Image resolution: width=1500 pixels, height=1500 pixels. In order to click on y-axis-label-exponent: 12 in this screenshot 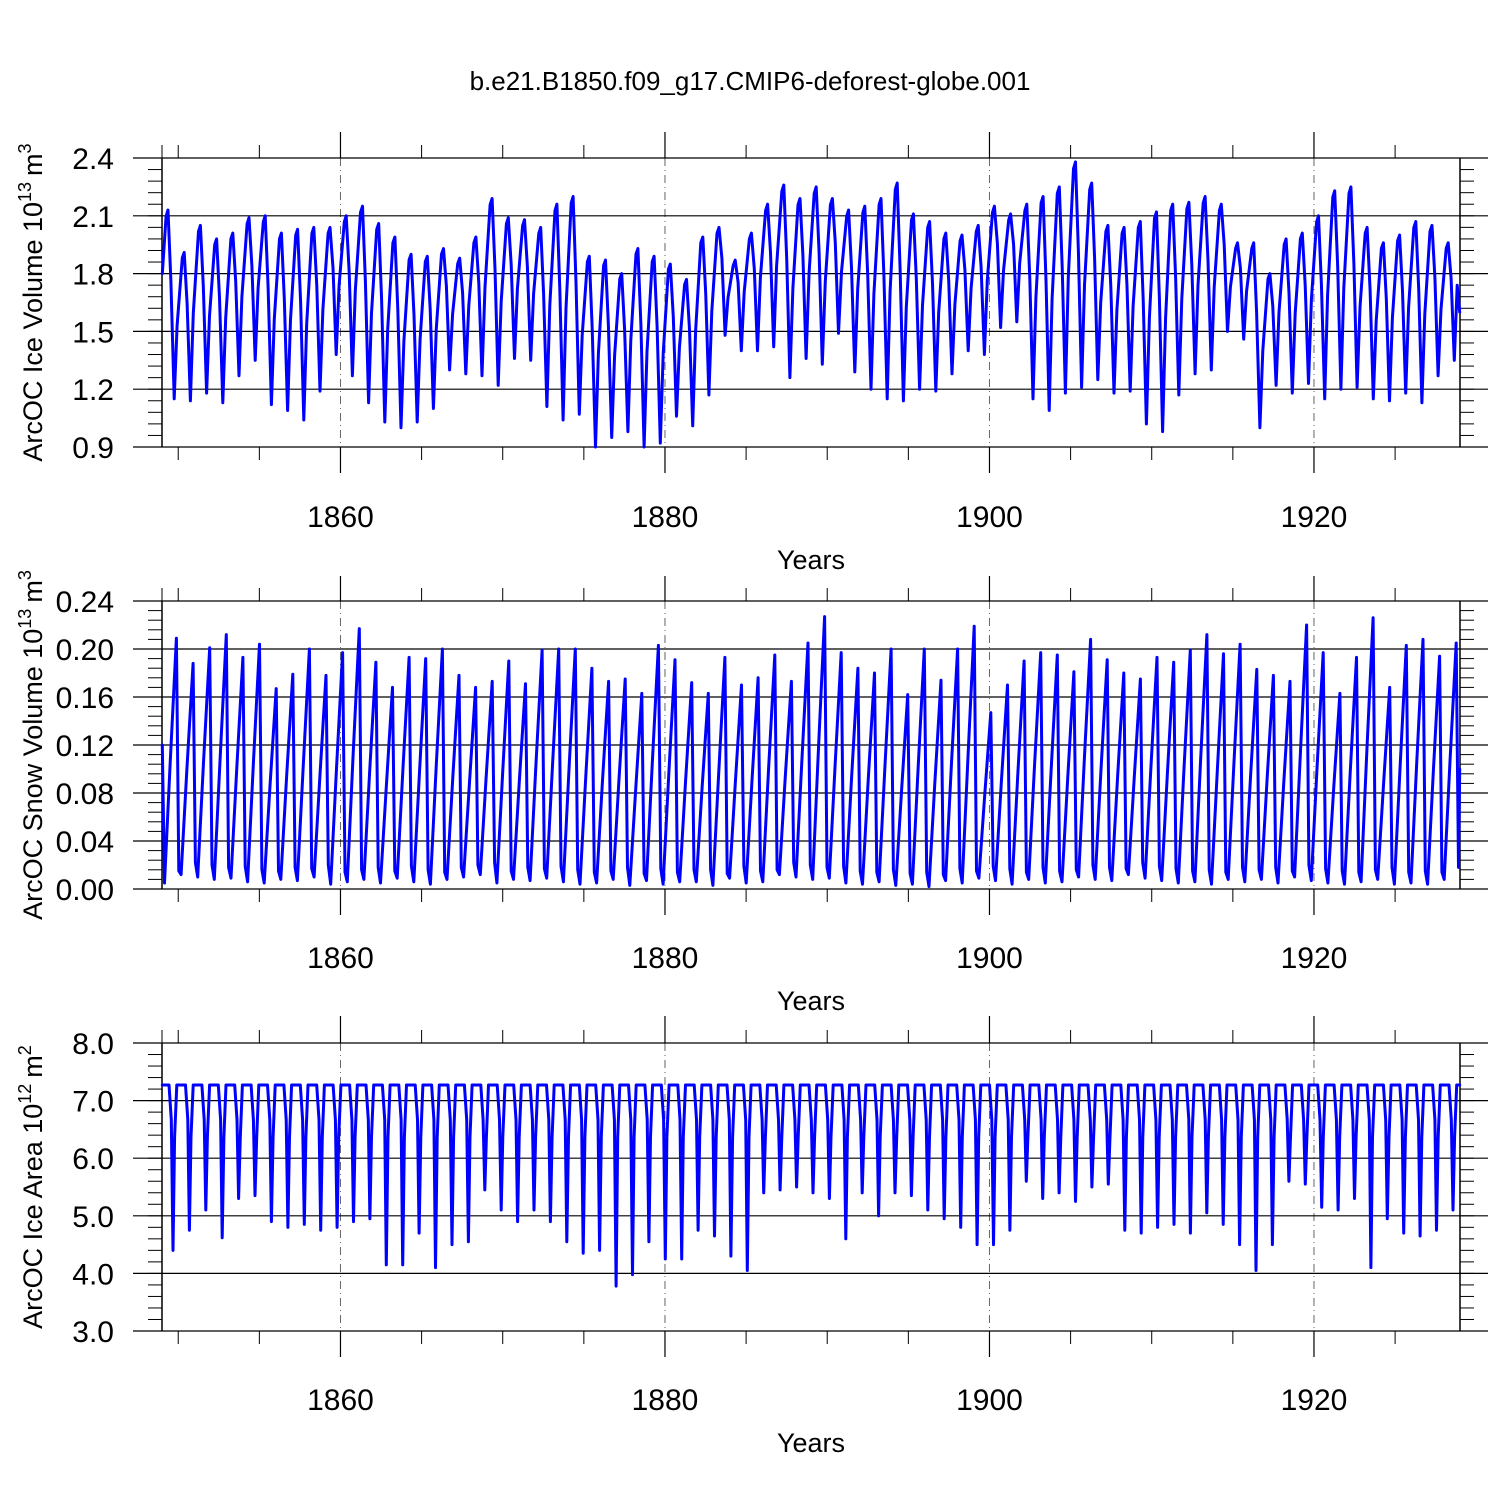, I will do `click(25, 1094)`.